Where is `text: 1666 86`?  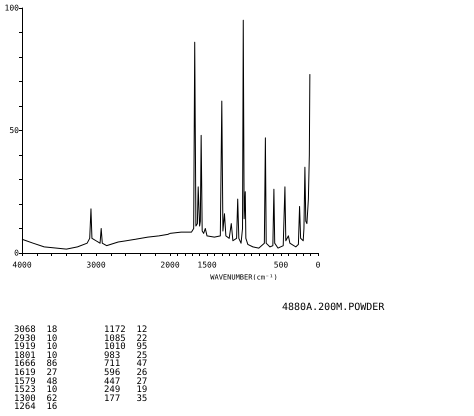
text: 1666 86 is located at coordinates (36, 364).